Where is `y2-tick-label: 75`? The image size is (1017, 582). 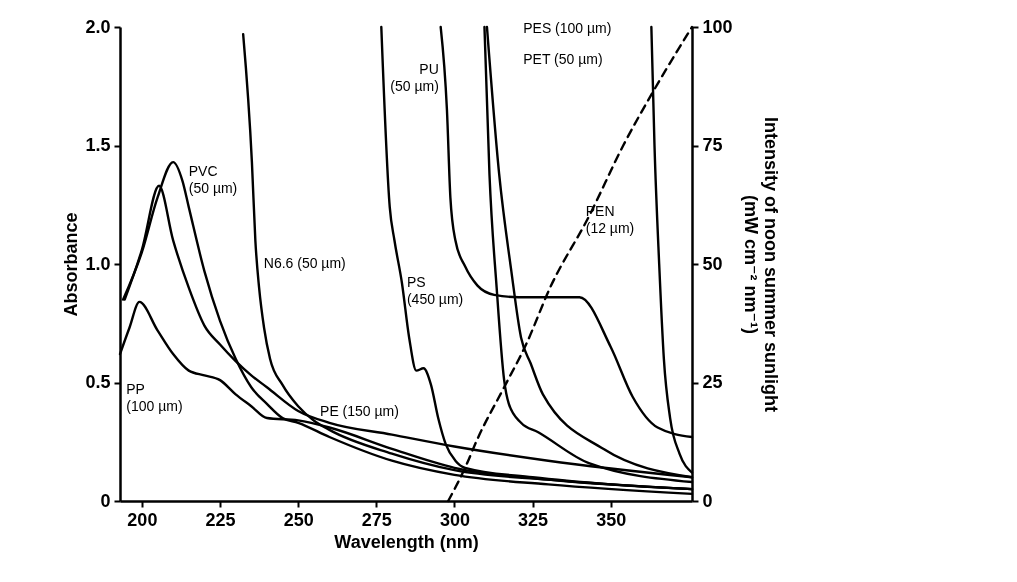
y2-tick-label: 75 is located at coordinates (712, 145).